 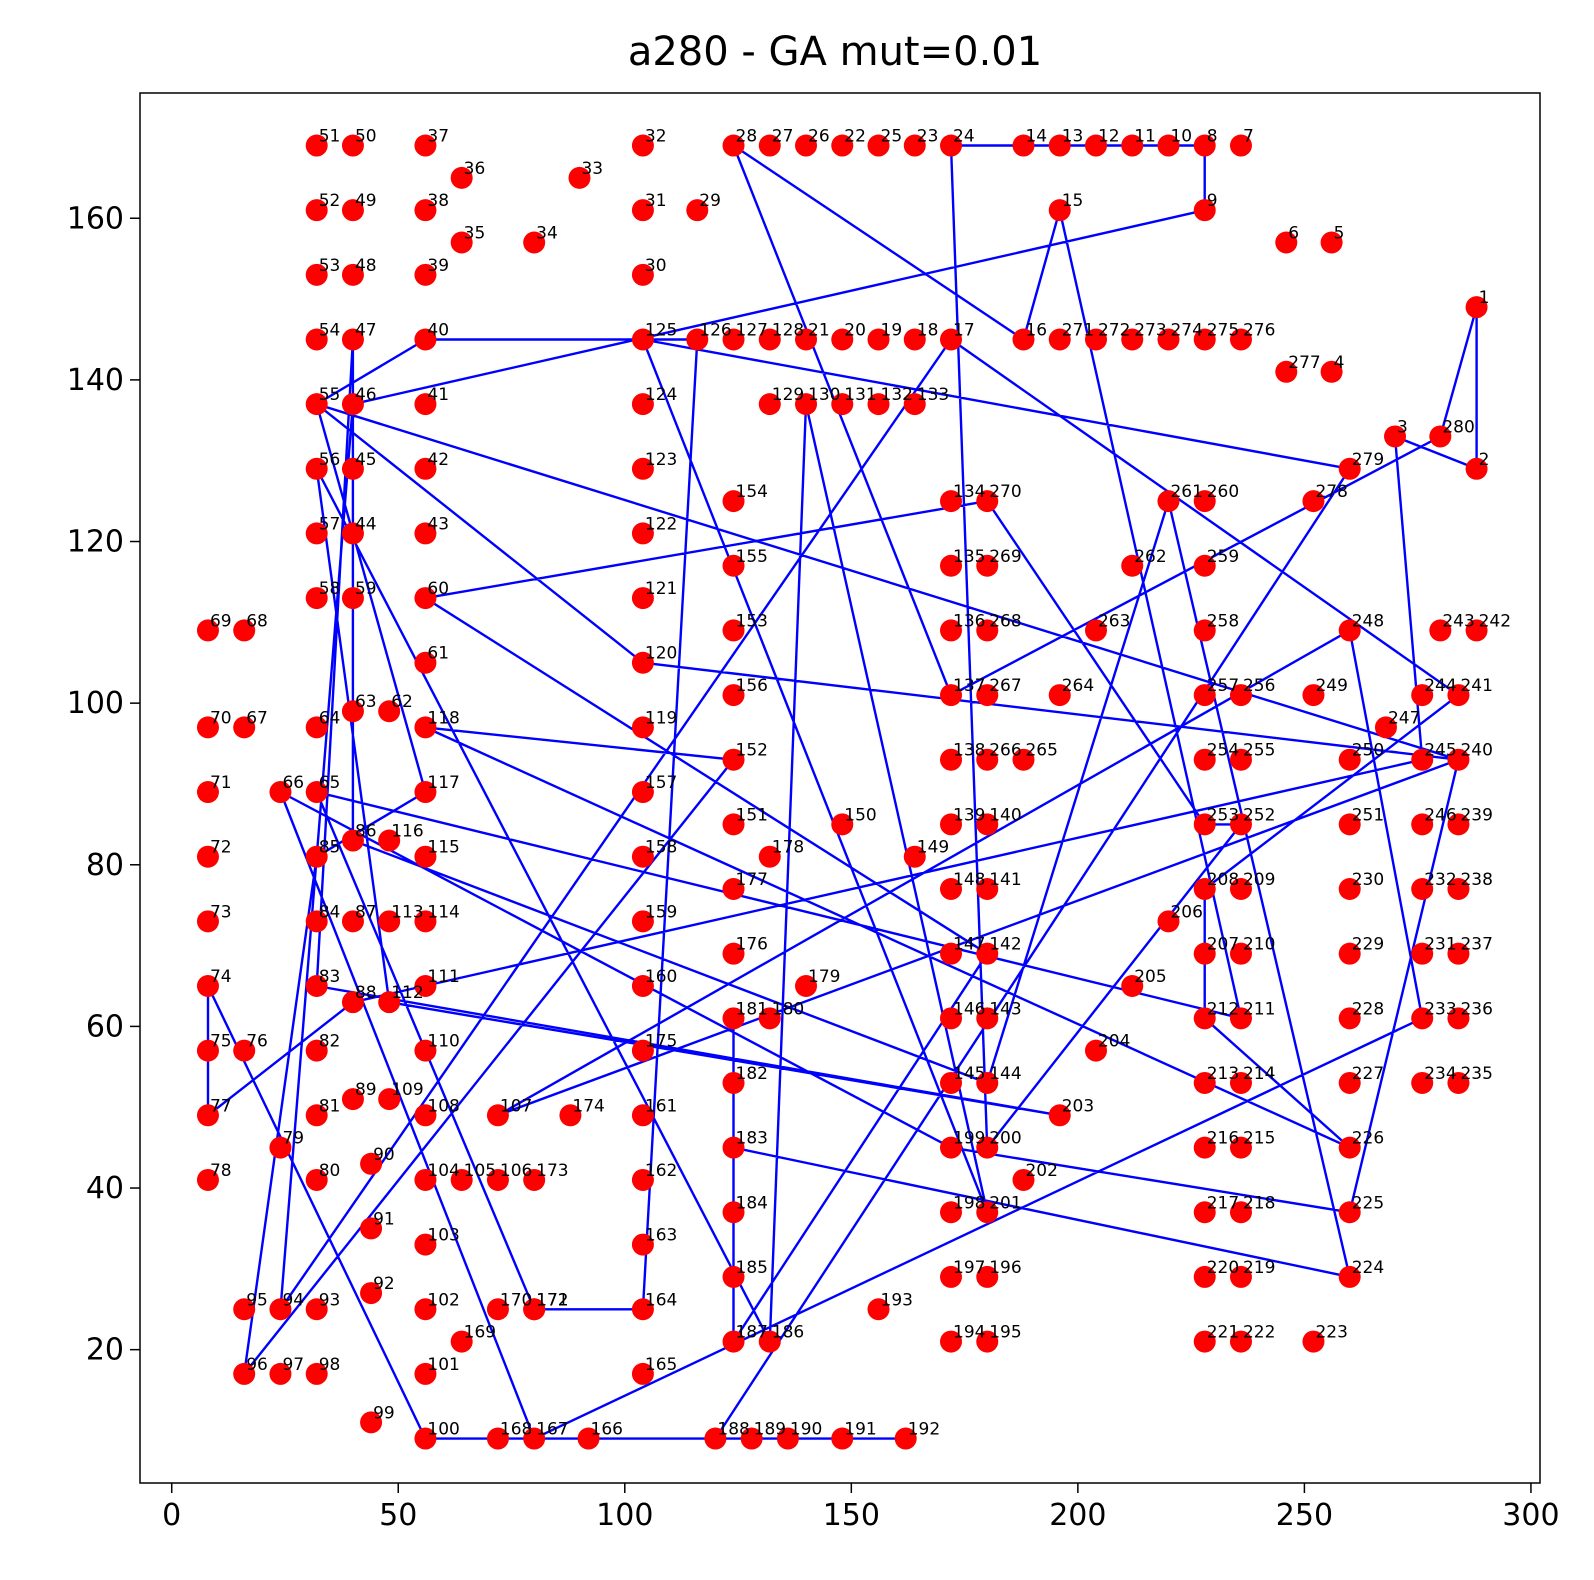 What do you see at coordinates (607, 1430) in the screenshot?
I see `city-label: 166` at bounding box center [607, 1430].